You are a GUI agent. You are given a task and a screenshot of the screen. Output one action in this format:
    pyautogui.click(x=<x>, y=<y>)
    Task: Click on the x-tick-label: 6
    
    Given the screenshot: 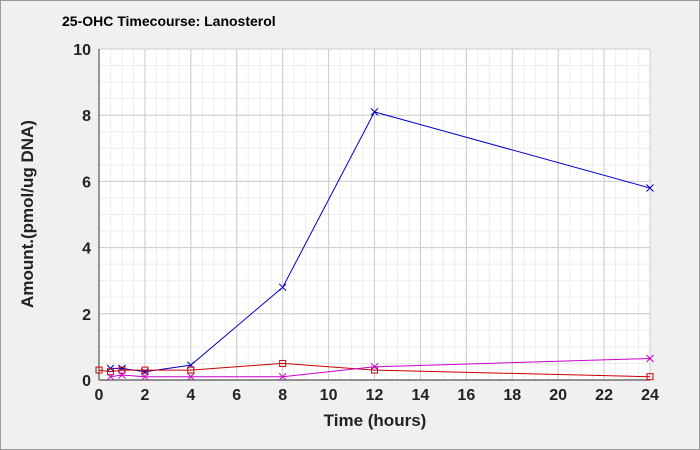 What is the action you would take?
    pyautogui.click(x=236, y=395)
    